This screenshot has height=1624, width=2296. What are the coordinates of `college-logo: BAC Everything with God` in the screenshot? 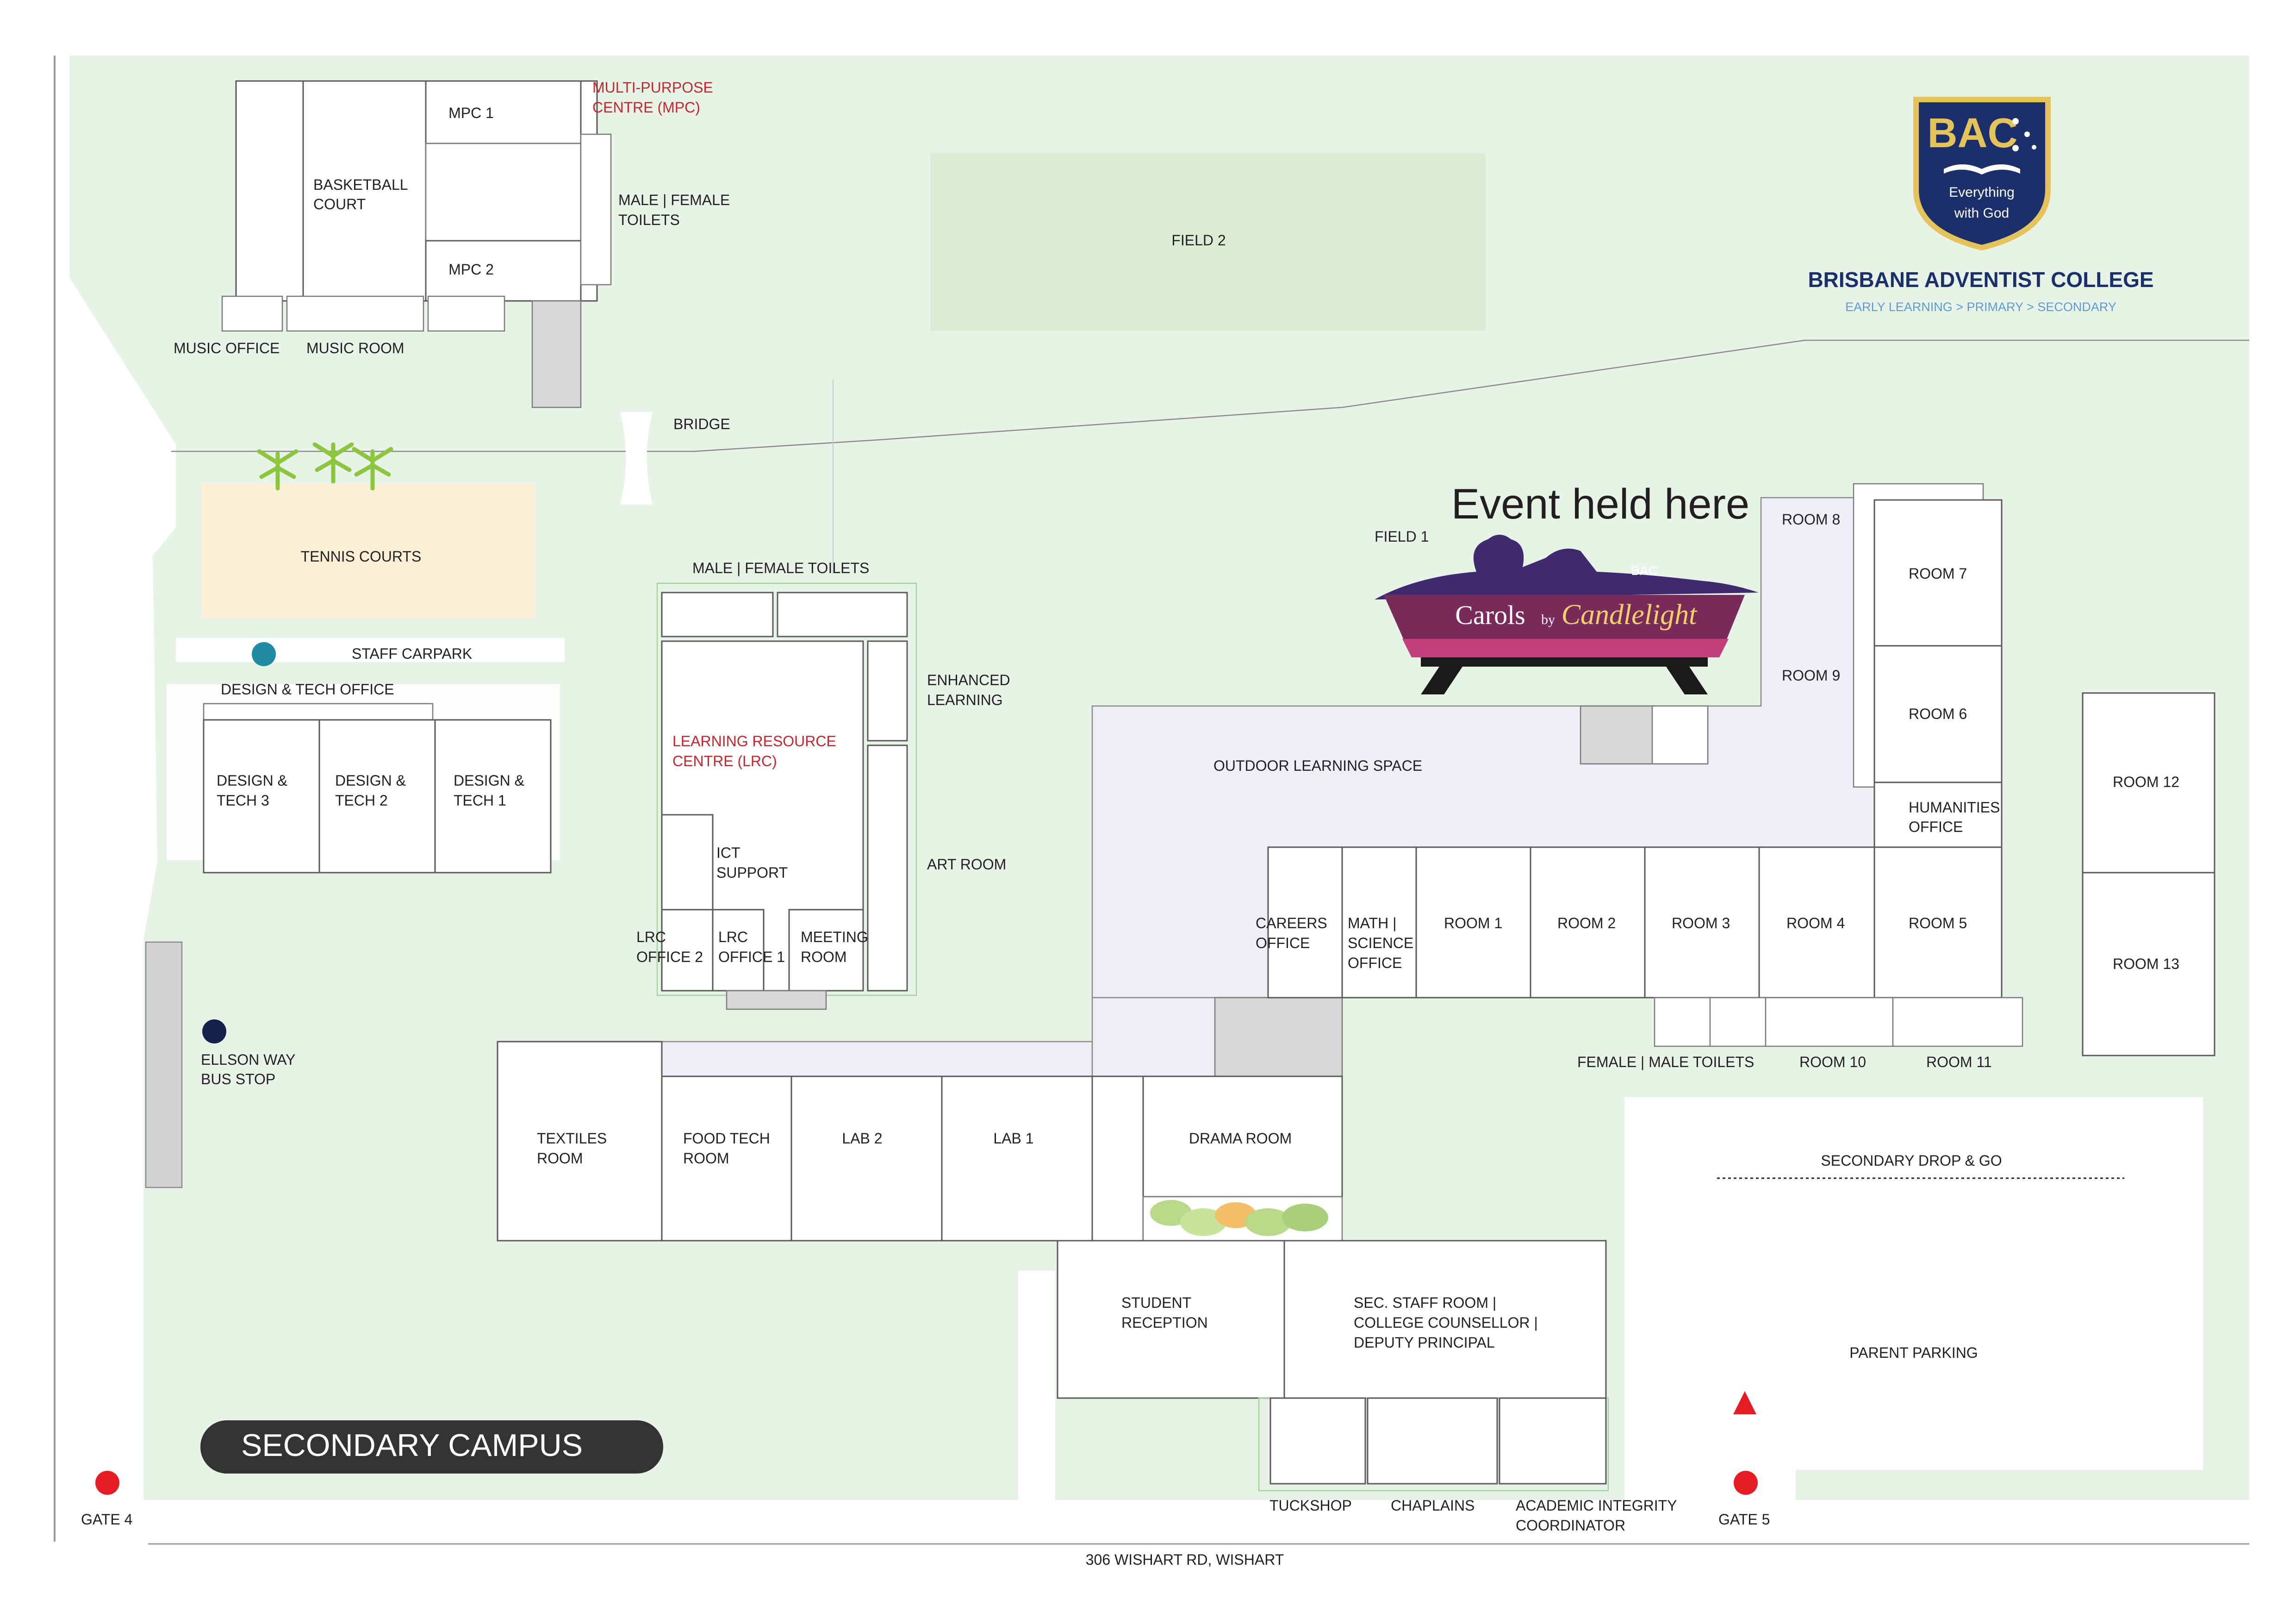 It's located at (1982, 174).